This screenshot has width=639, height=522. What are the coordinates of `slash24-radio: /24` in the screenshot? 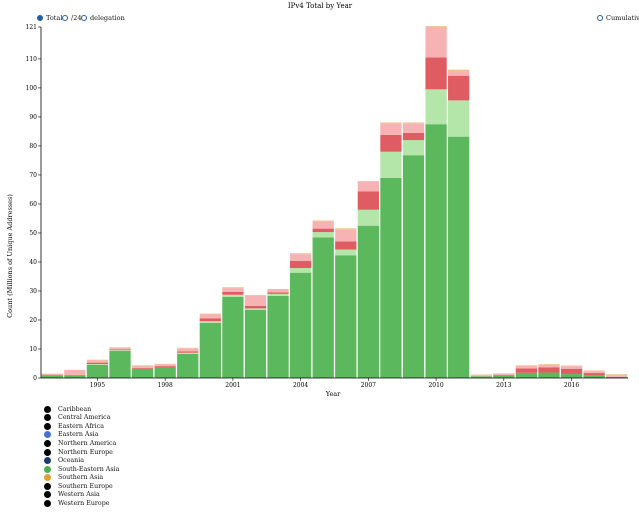 It's located at (71, 18).